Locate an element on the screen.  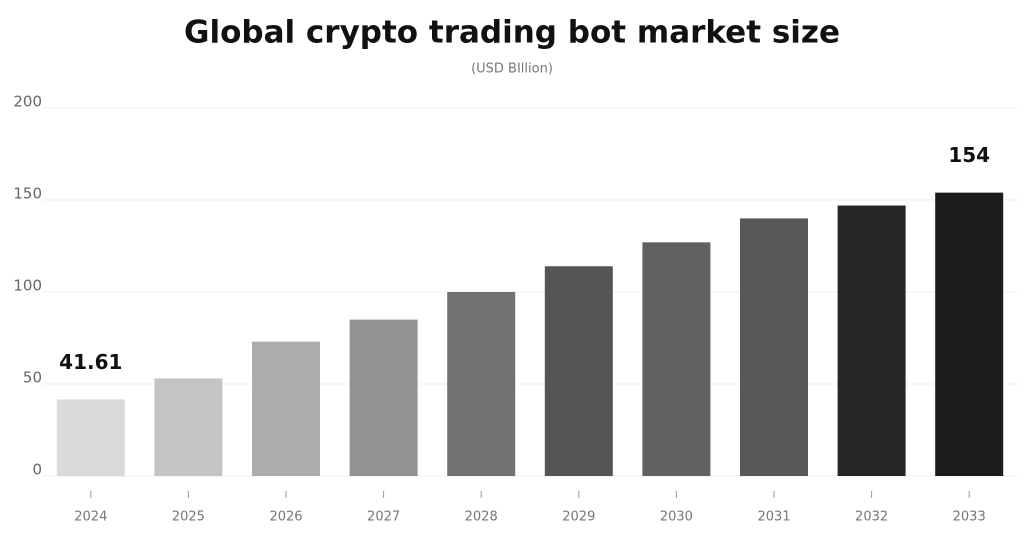
value-label: 41.61 is located at coordinates (90, 362).